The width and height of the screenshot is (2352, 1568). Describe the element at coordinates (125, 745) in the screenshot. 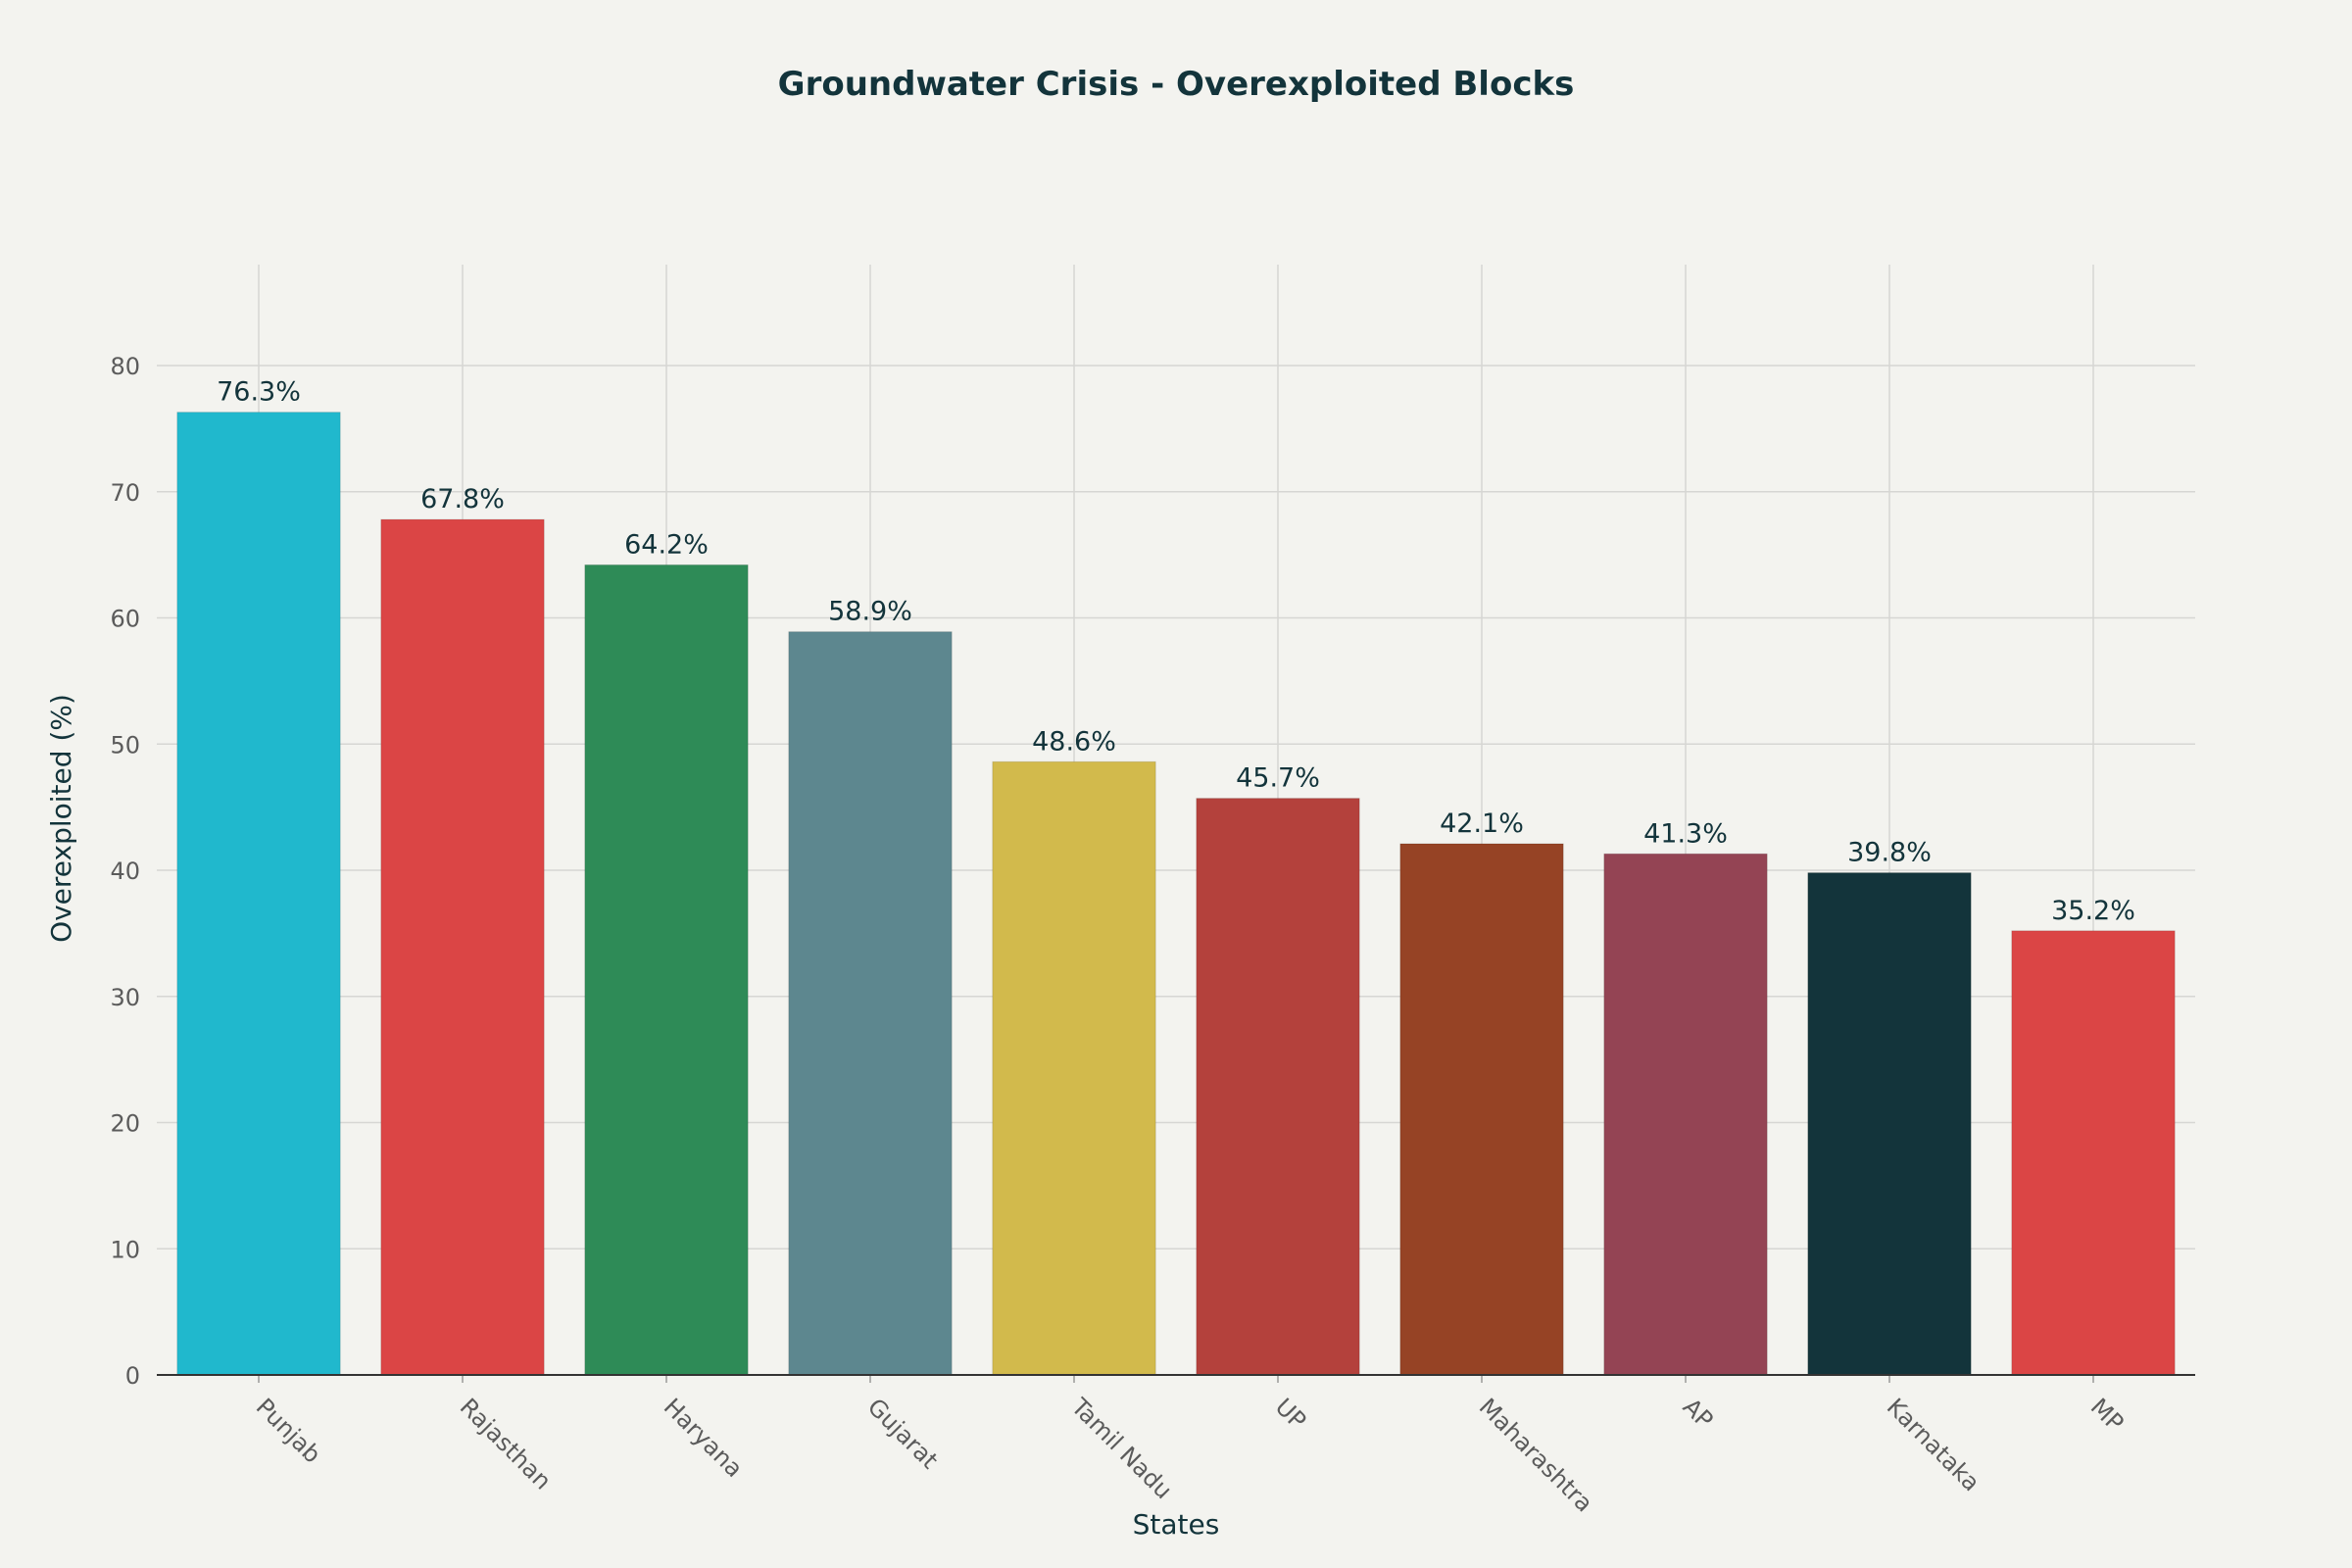

I see `y-tick-label: 50` at that location.